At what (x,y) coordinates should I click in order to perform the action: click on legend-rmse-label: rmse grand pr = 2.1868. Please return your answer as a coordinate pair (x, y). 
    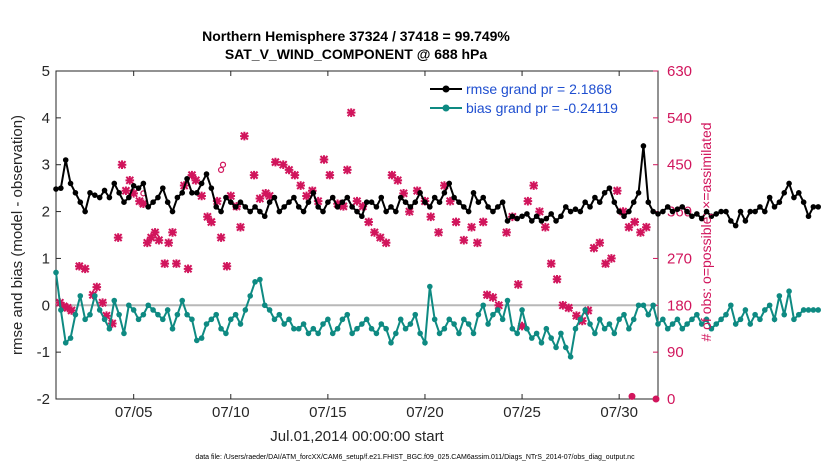
    Looking at the image, I should click on (539, 89).